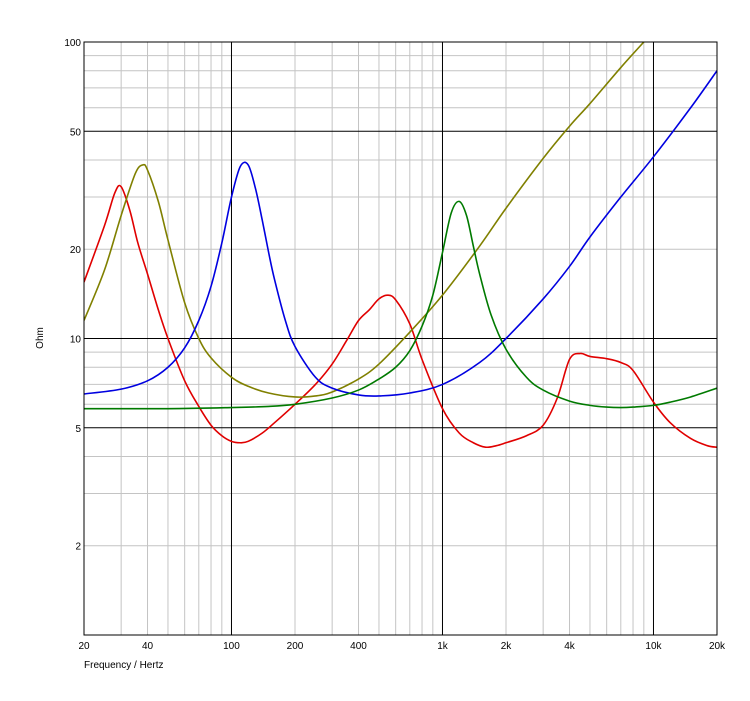 Image resolution: width=750 pixels, height=701 pixels. I want to click on x-tick-label: 200, so click(295, 646).